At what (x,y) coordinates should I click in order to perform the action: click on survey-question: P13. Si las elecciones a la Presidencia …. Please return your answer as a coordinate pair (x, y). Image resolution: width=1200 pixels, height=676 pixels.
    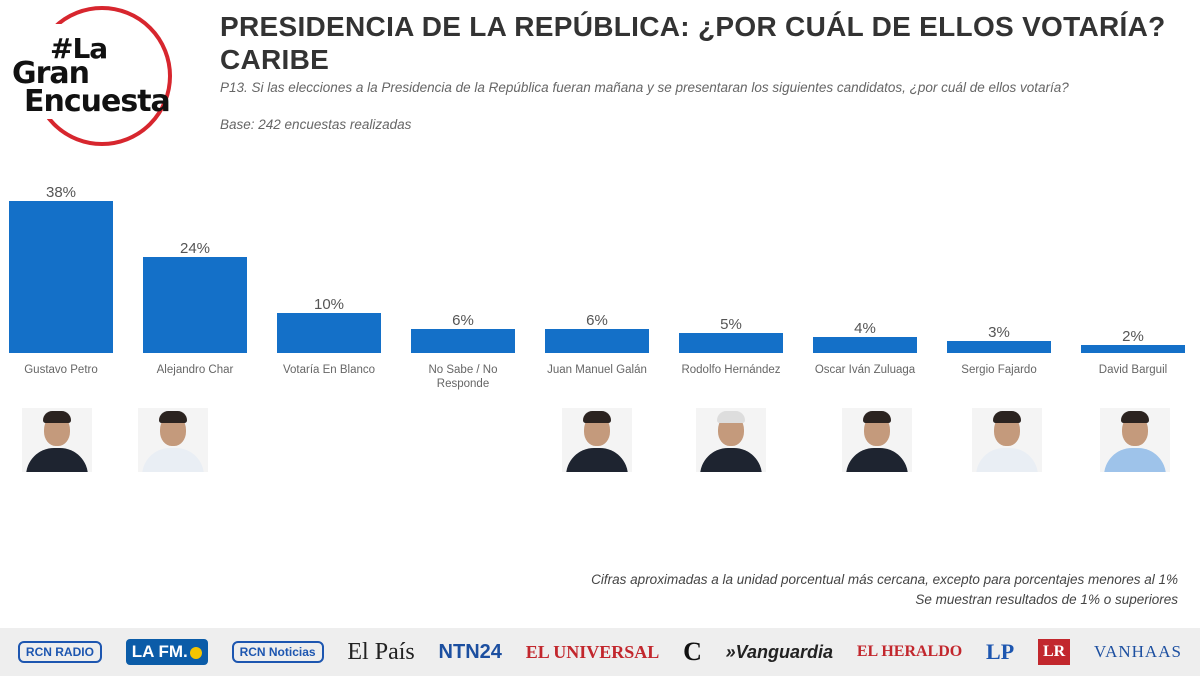
    Looking at the image, I should click on (644, 87).